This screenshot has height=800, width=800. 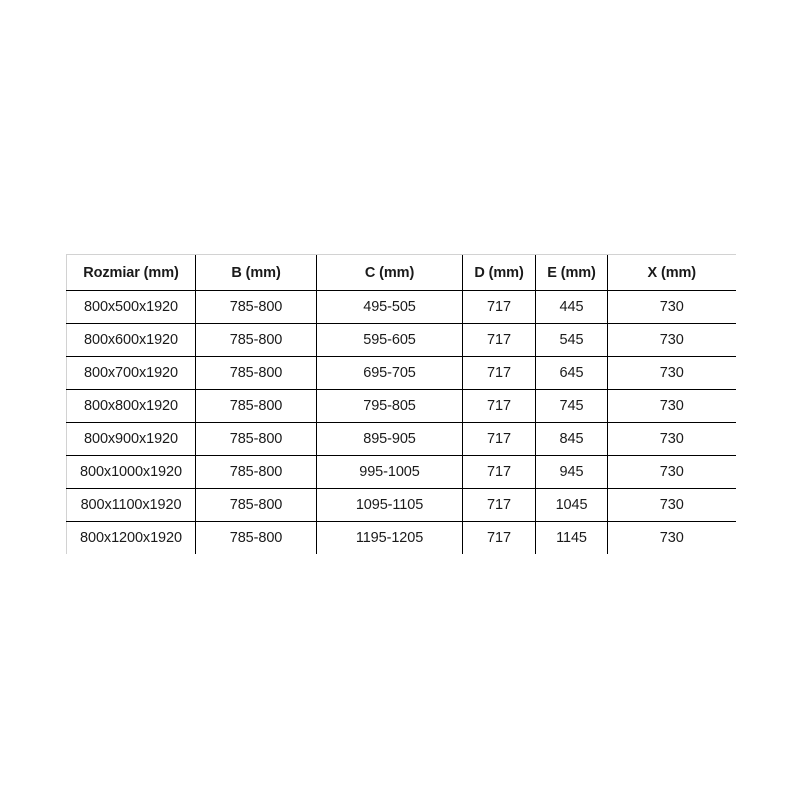 I want to click on cell-c: 795-805, so click(x=389, y=406).